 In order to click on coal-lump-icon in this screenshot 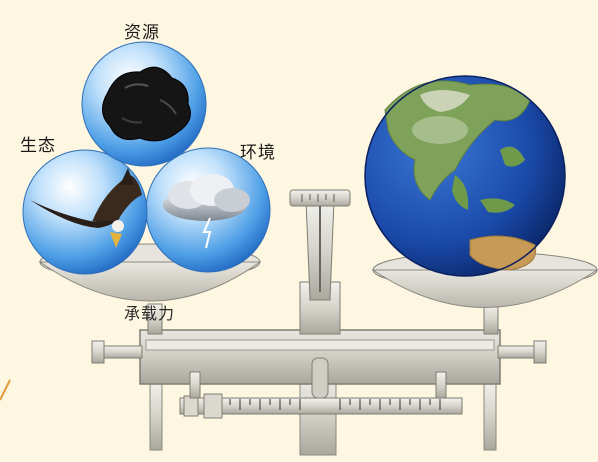, I will do `click(146, 104)`.